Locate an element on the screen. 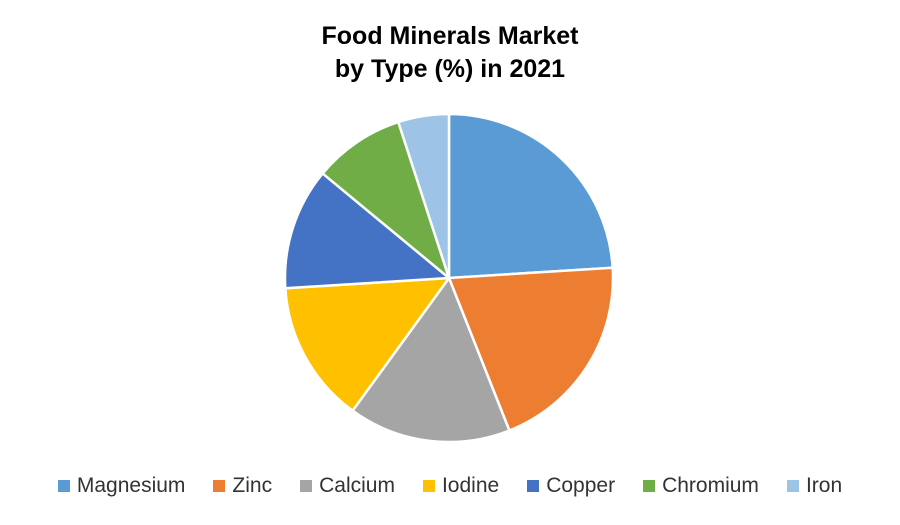 The height and width of the screenshot is (525, 900). legend-label-iron: Iron is located at coordinates (824, 485).